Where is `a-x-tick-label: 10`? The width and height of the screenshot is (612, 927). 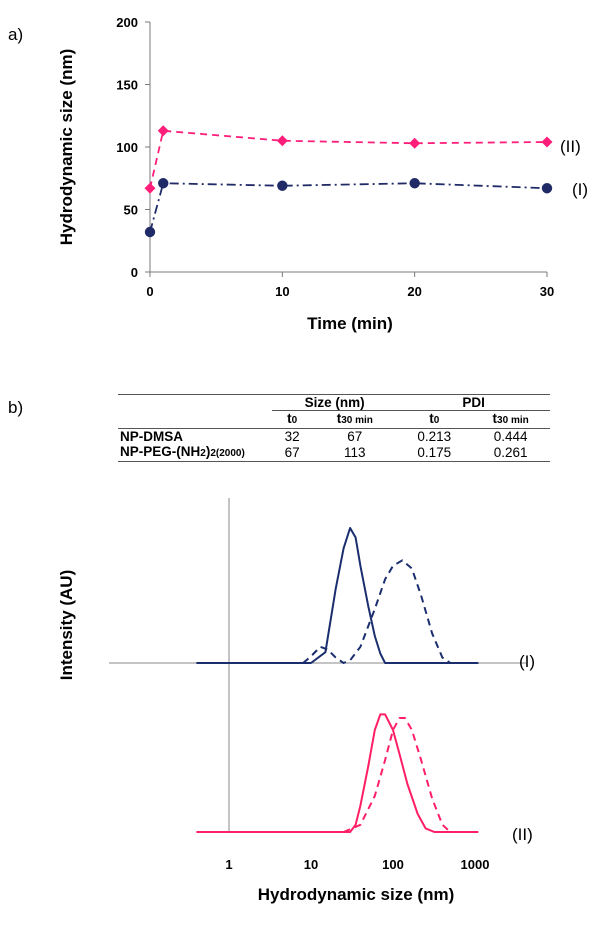 a-x-tick-label: 10 is located at coordinates (282, 291).